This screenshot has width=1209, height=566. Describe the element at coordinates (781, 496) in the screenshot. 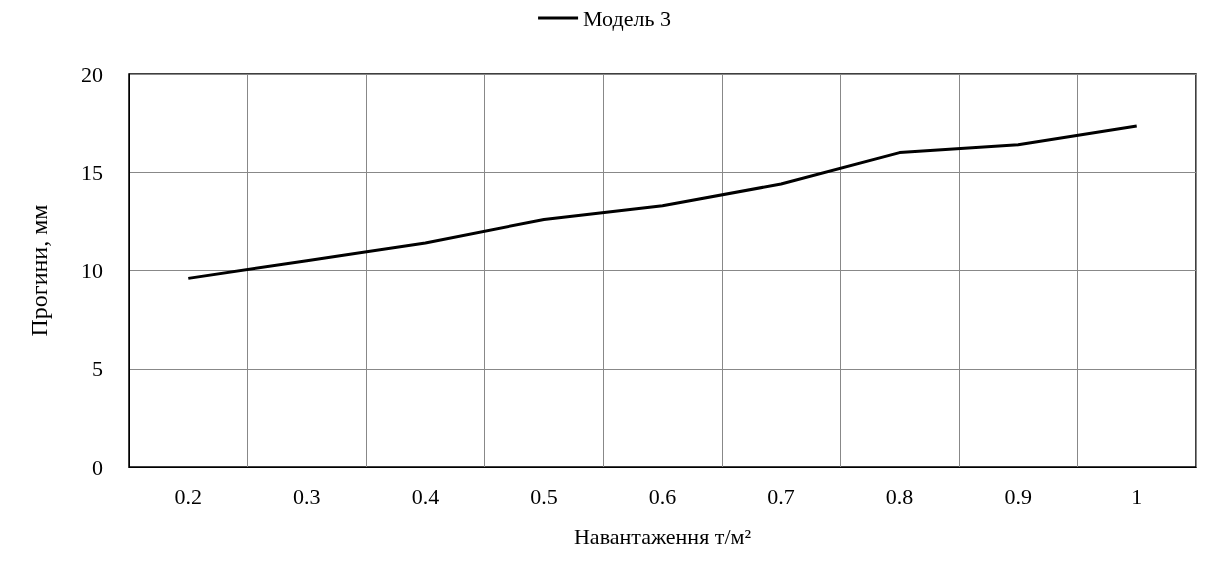

I see `x-tick-label: 0.7` at that location.